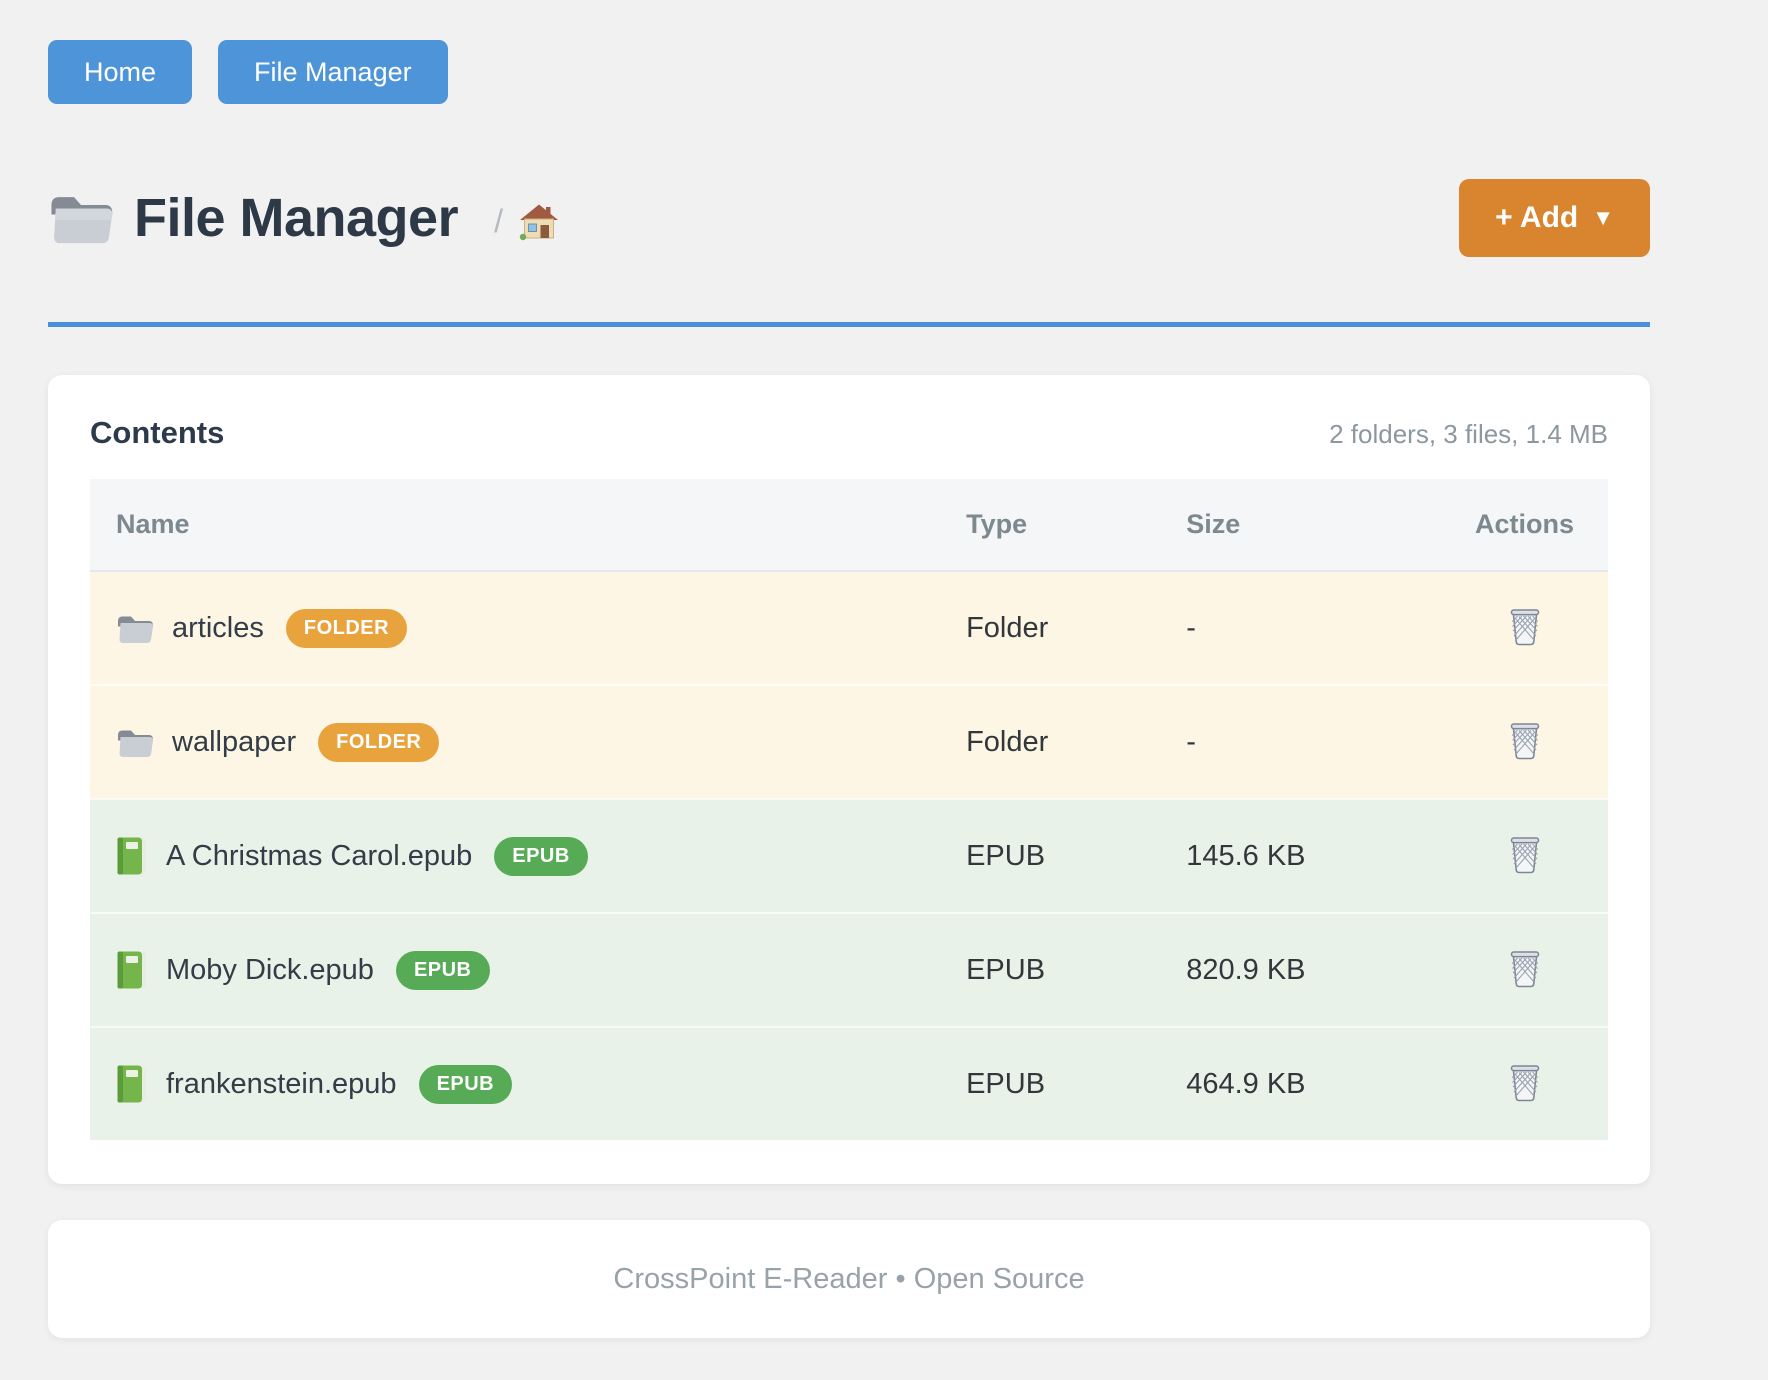 The width and height of the screenshot is (1768, 1380). What do you see at coordinates (849, 741) in the screenshot?
I see `table-row: wallpaper FOLDER Folder -` at bounding box center [849, 741].